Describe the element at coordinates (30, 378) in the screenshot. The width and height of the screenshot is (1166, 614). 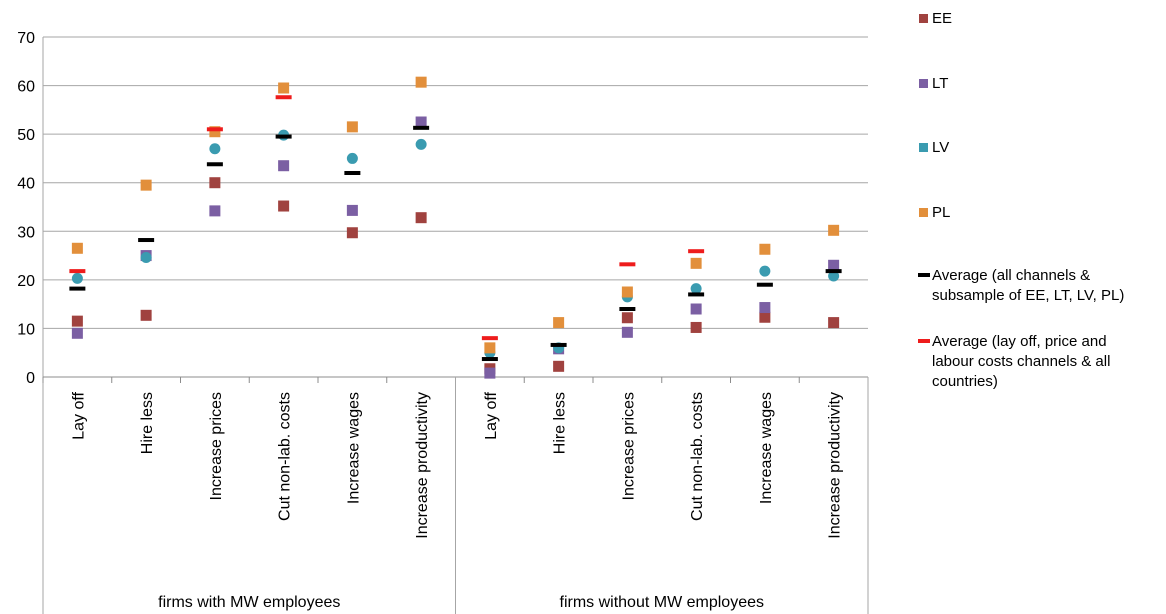
I see `y-tick-label: 0` at that location.